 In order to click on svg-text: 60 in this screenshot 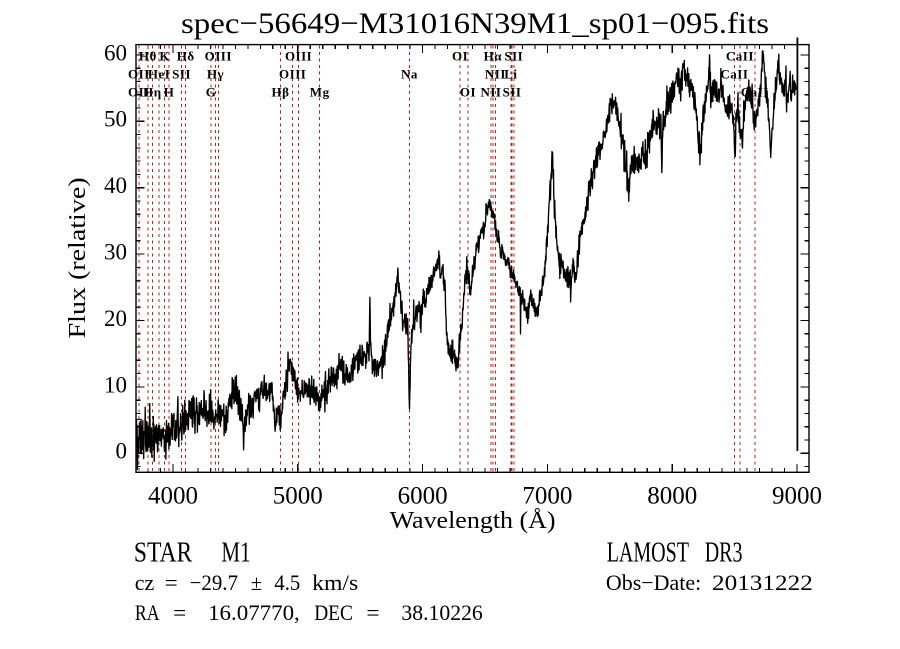, I will do `click(115, 52)`.